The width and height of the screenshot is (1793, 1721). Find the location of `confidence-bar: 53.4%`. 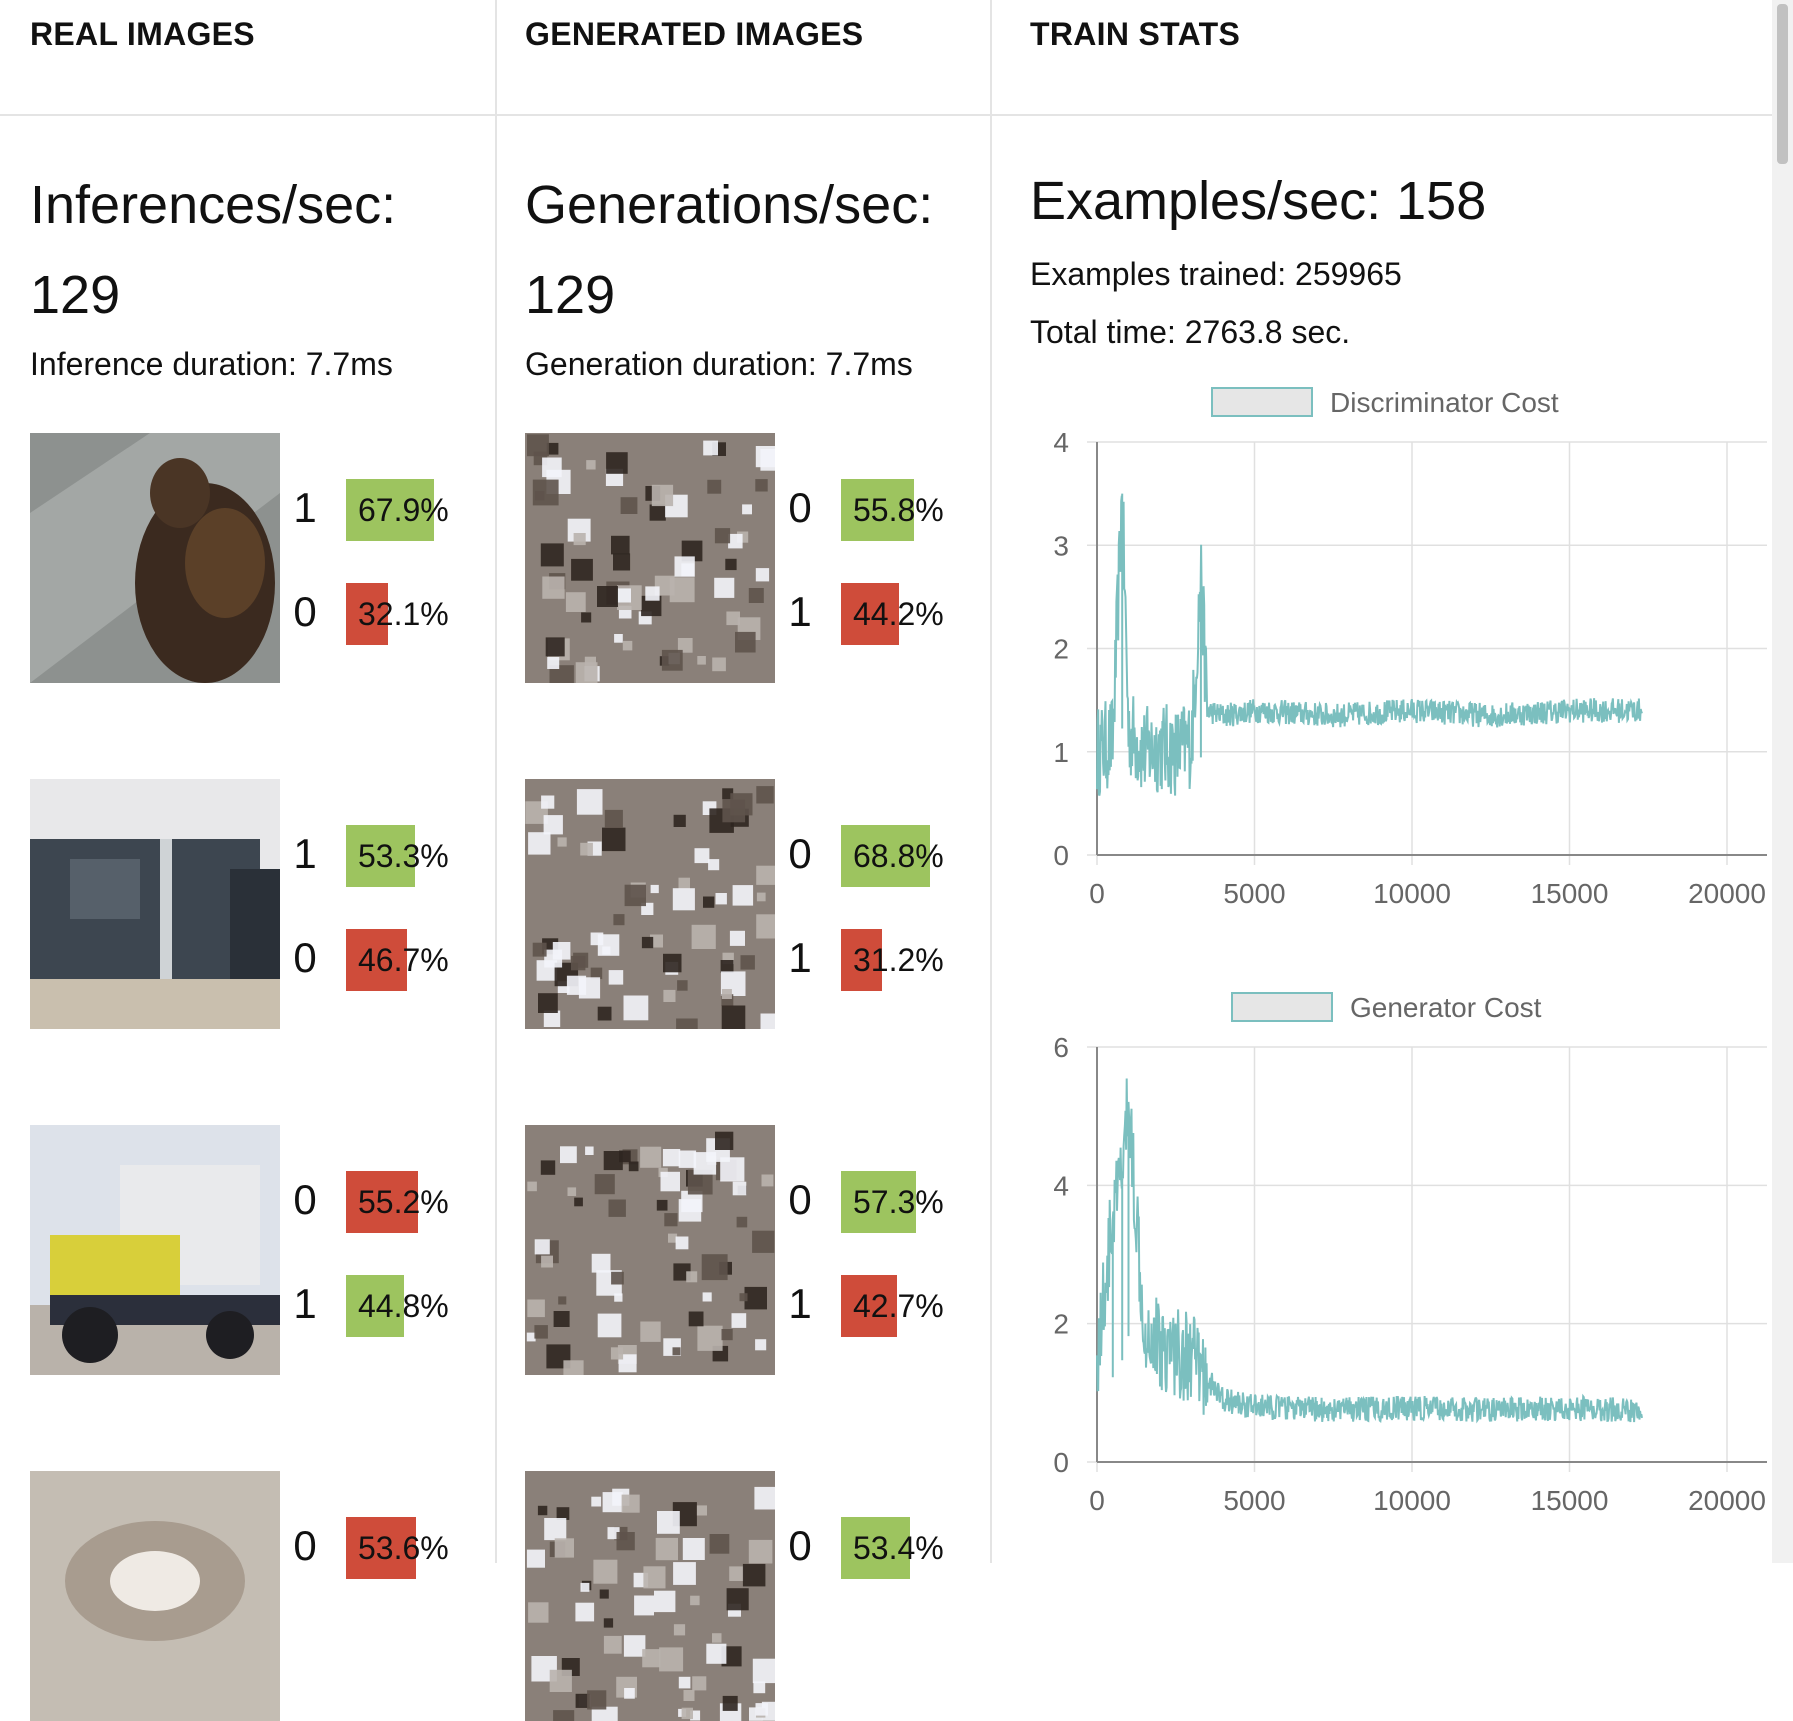

confidence-bar: 53.4% is located at coordinates (896, 1548).